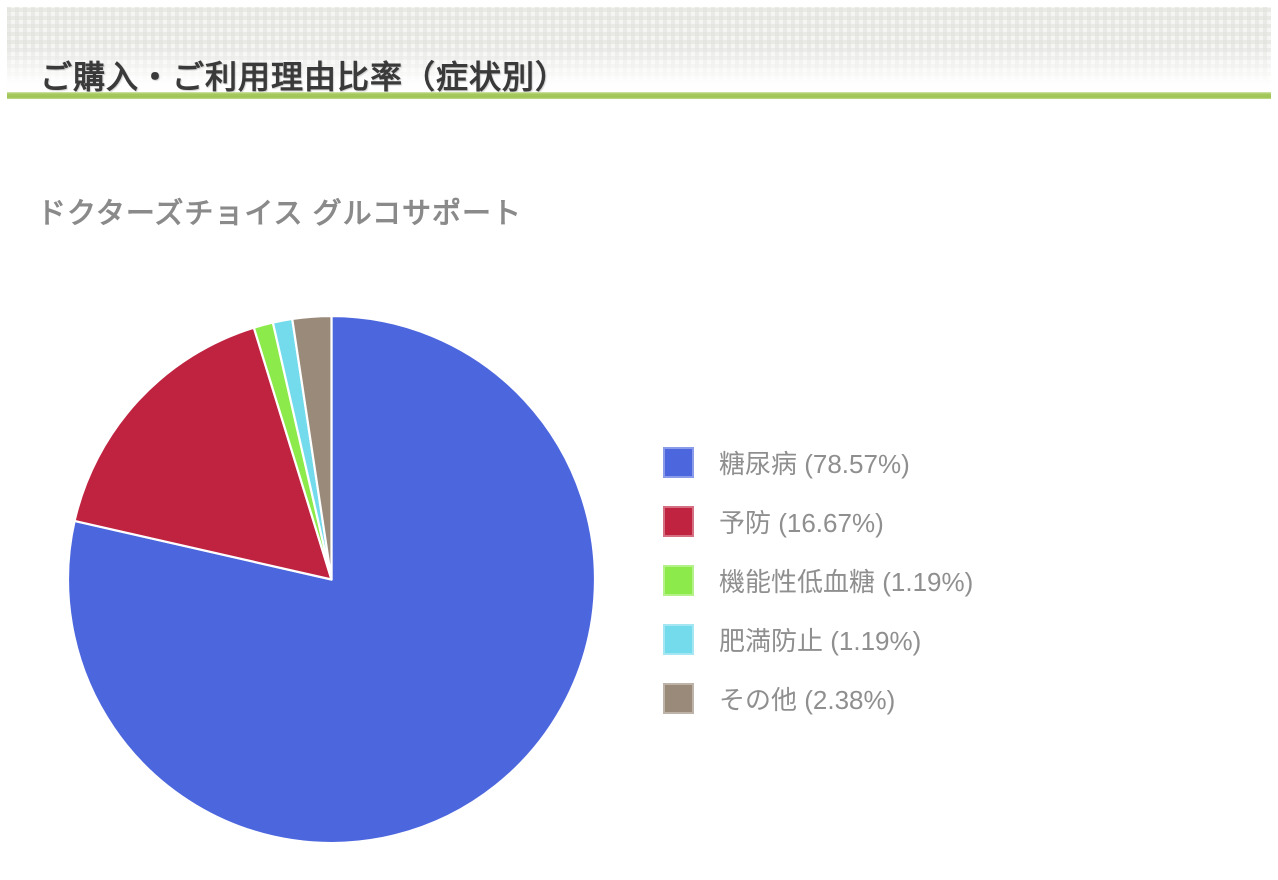  I want to click on chart-title: ドクターズチョイス グルコサポート, so click(279, 214).